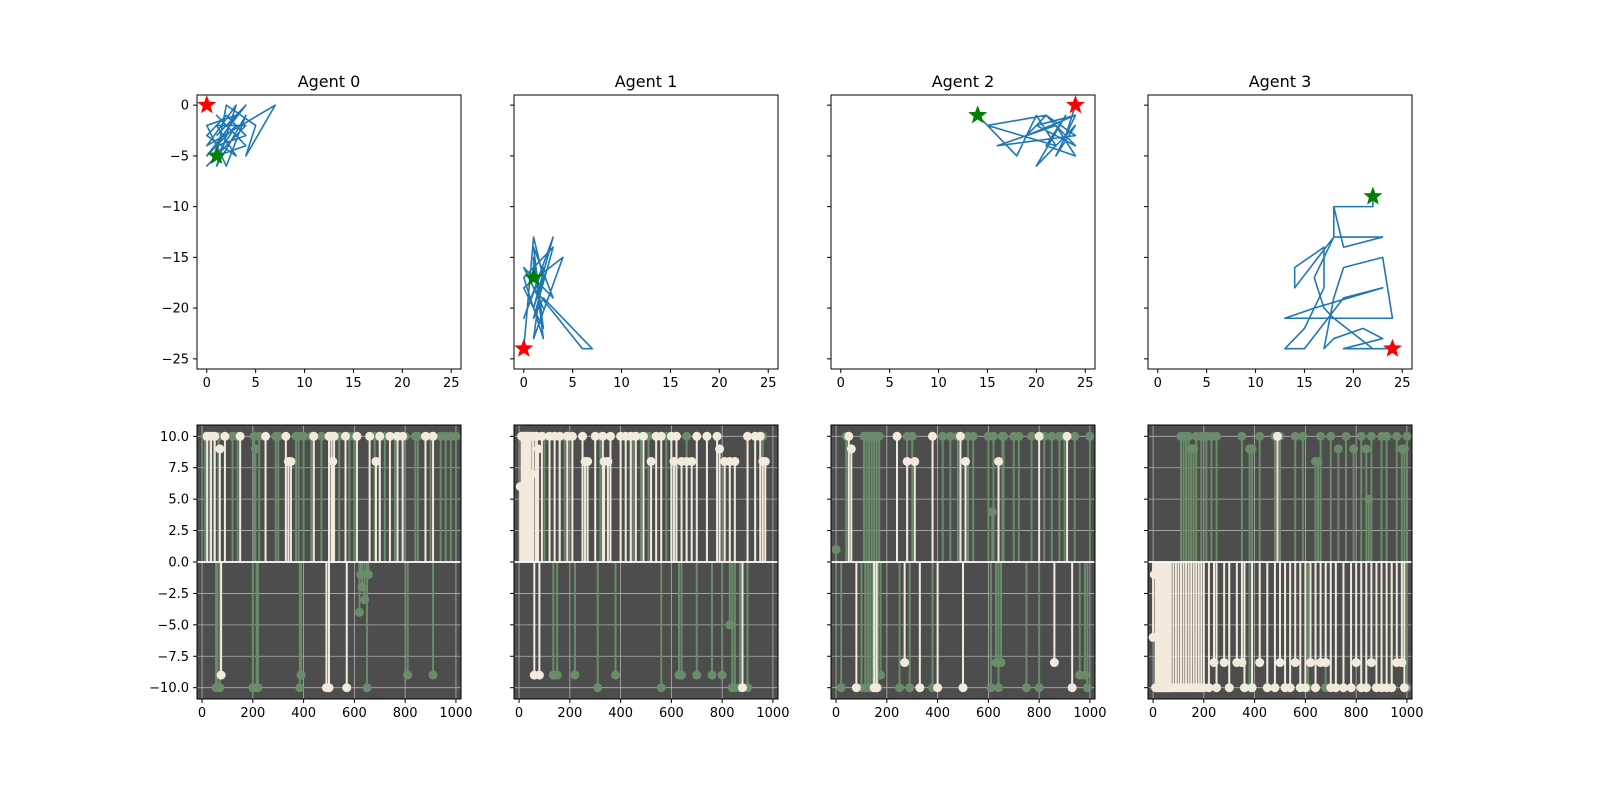 The width and height of the screenshot is (1600, 800). I want to click on y-tick-label: −7.5, so click(173, 657).